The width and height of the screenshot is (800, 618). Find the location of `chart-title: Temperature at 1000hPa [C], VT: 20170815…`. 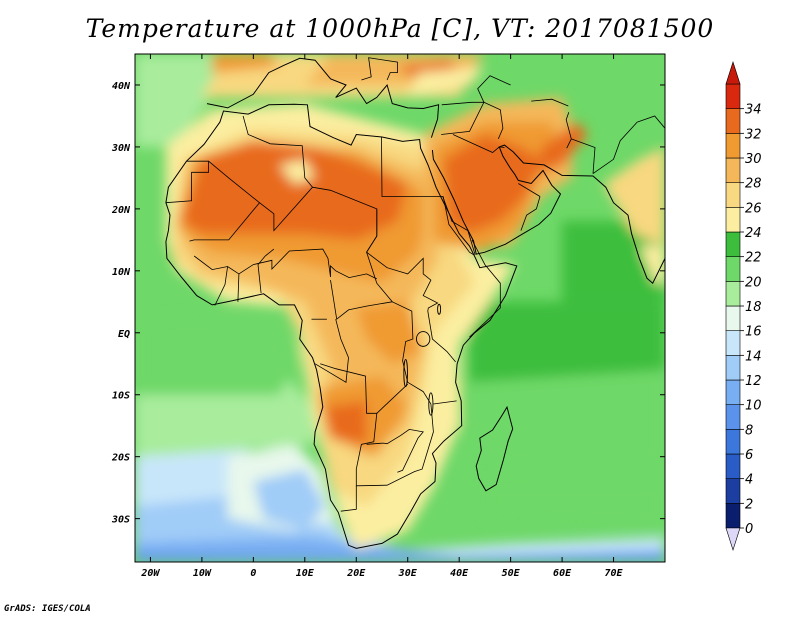

chart-title: Temperature at 1000hPa [C], VT: 20170815… is located at coordinates (400, 28).